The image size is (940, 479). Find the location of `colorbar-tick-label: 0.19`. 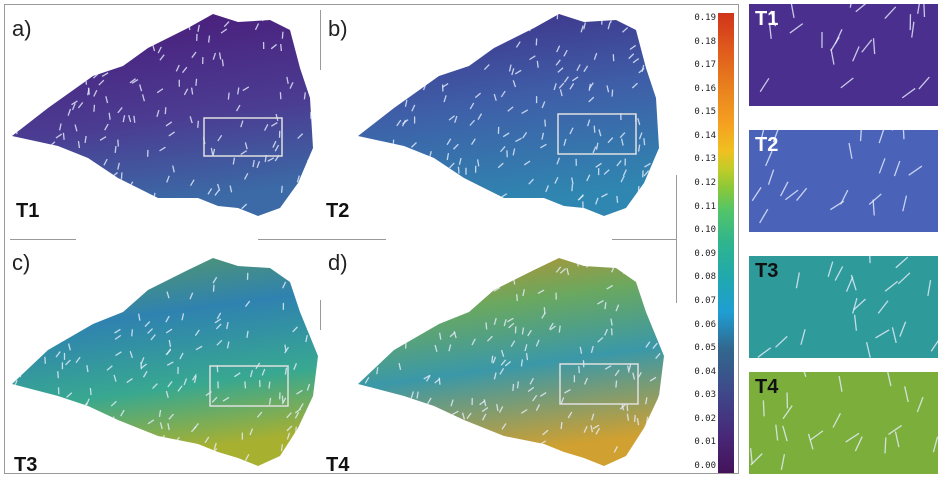

colorbar-tick-label: 0.19 is located at coordinates (705, 18).